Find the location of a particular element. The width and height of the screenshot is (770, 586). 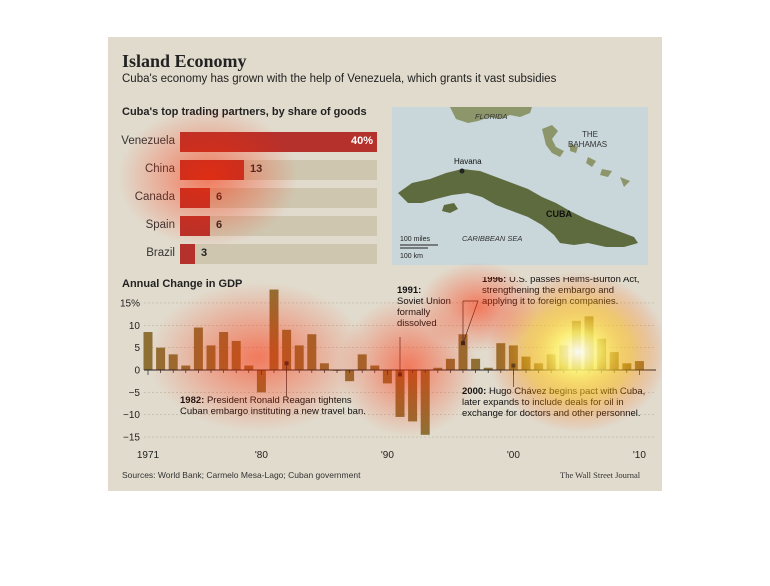

map-isla-juventud is located at coordinates (450, 208).